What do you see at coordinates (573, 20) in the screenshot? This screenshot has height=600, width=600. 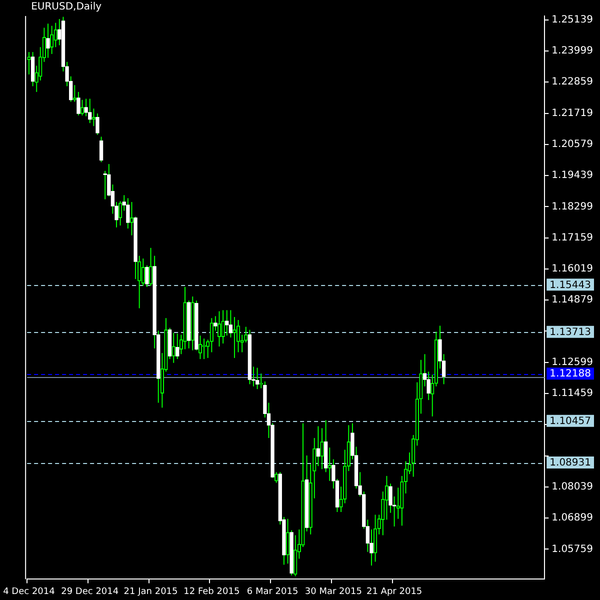 I see `y-tick-label: 1.25139` at bounding box center [573, 20].